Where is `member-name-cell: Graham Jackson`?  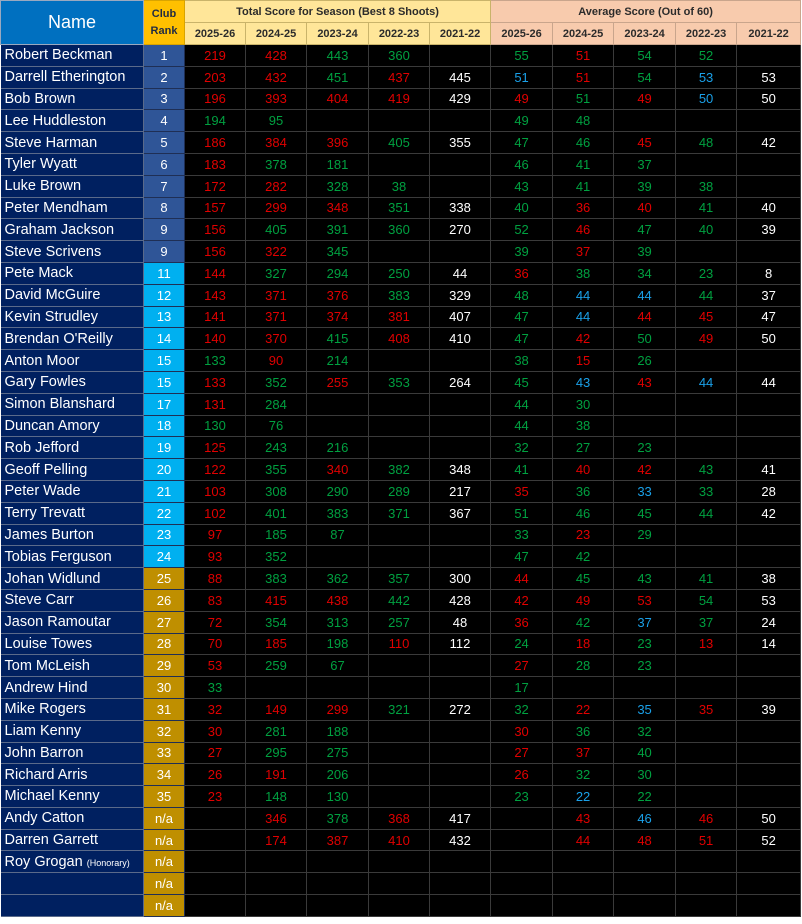
member-name-cell: Graham Jackson is located at coordinates (72, 230).